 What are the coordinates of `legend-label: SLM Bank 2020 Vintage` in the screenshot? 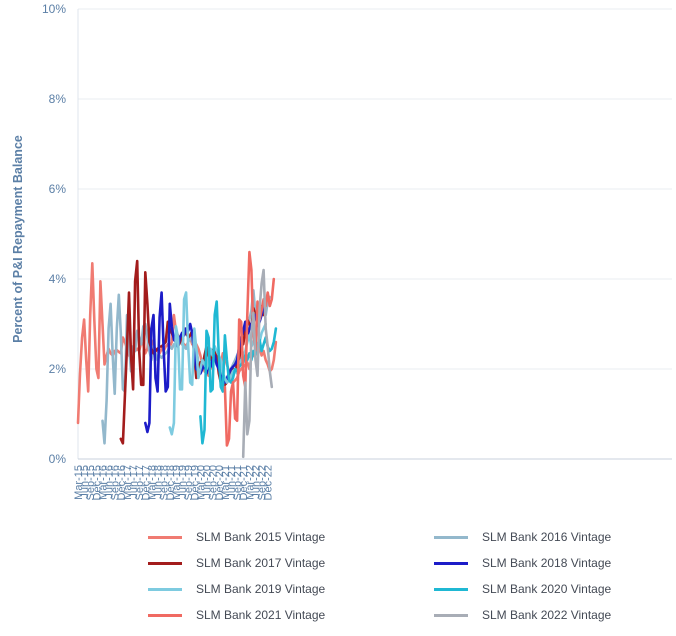 It's located at (547, 589).